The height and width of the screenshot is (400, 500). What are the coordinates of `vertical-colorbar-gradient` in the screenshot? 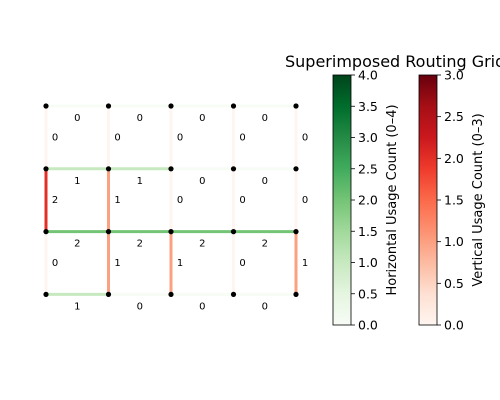 It's located at (428, 200).